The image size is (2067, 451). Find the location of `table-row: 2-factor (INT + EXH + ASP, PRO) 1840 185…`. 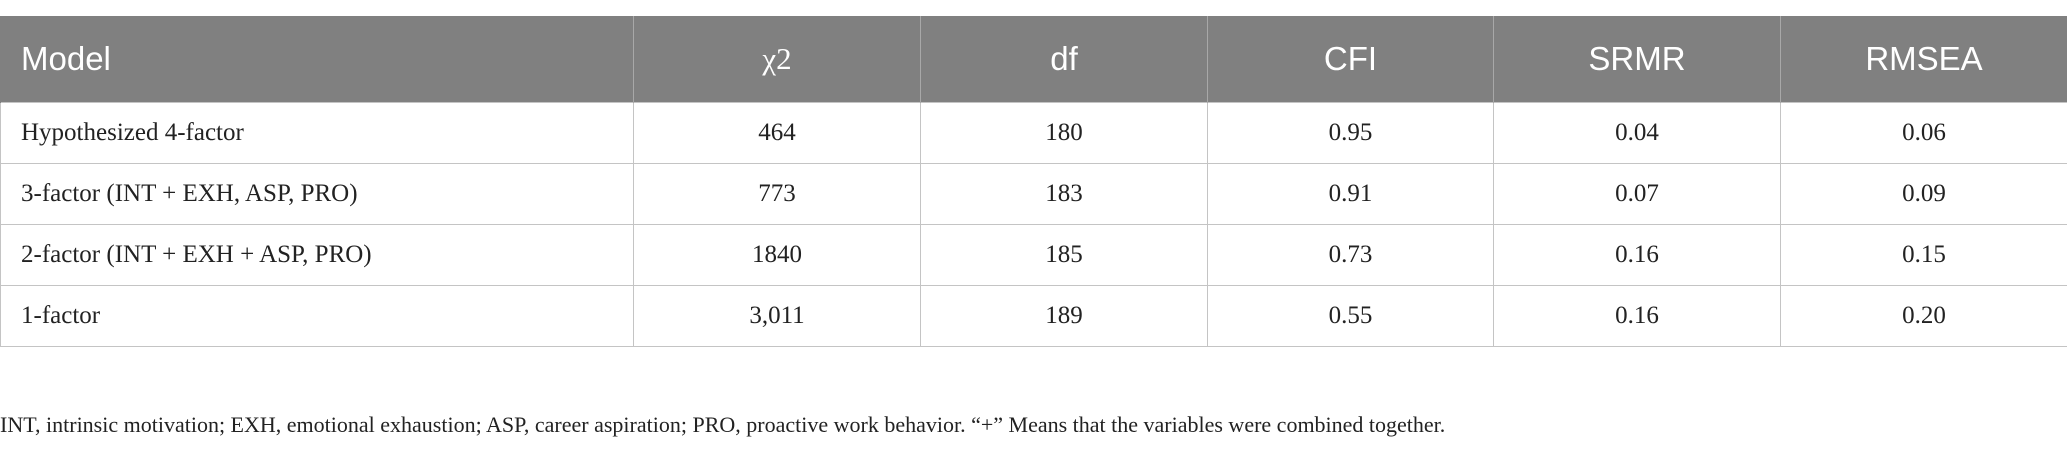

table-row: 2-factor (INT + EXH + ASP, PRO) 1840 185… is located at coordinates (1033, 255).